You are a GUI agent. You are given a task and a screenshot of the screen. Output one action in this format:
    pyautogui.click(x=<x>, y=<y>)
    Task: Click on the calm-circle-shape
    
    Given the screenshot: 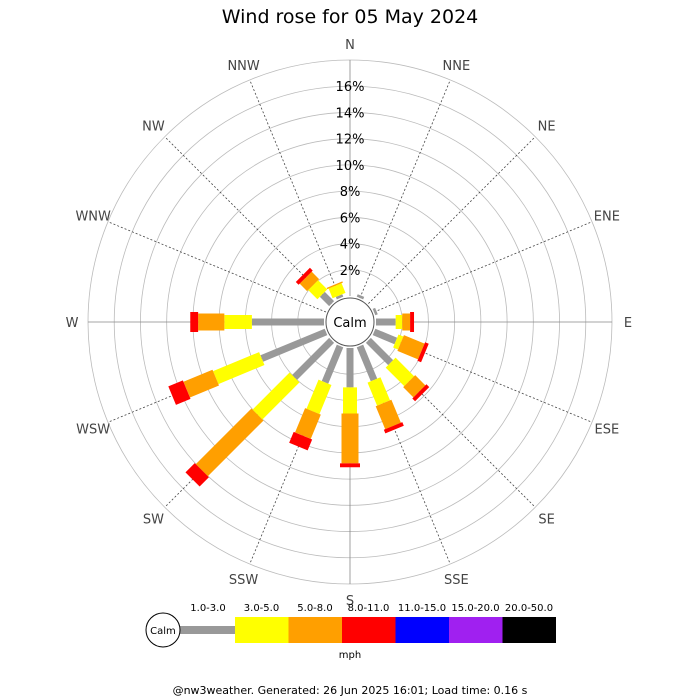 What is the action you would take?
    pyautogui.click(x=350, y=322)
    